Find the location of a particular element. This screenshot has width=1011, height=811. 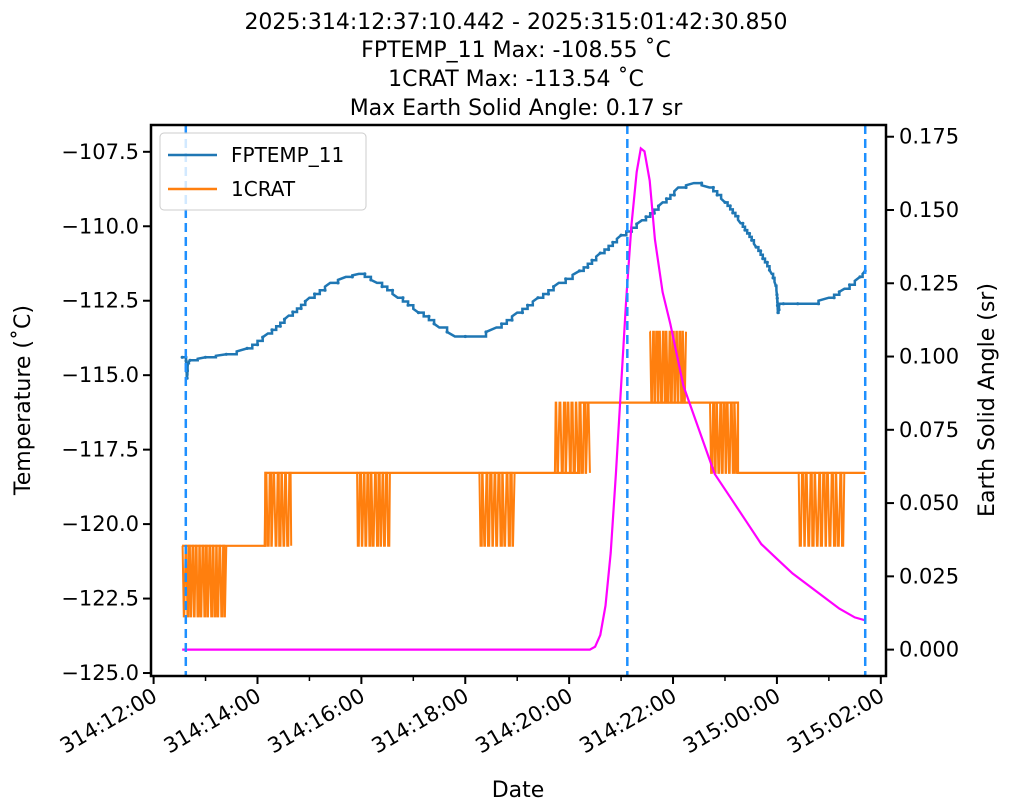

x-tick-label-2: 314:16:00 is located at coordinates (316, 721).